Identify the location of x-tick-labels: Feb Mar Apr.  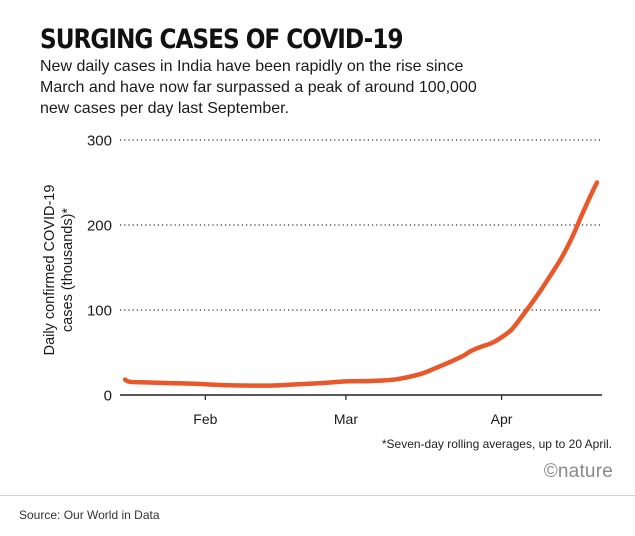
(353, 411).